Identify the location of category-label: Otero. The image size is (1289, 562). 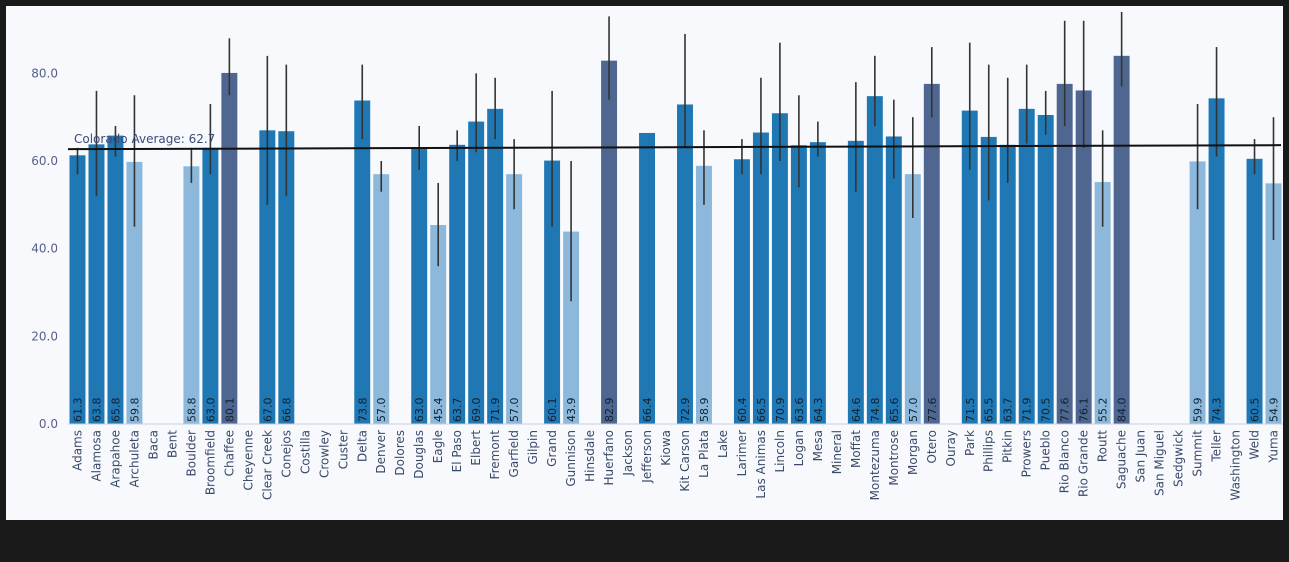
(932, 447).